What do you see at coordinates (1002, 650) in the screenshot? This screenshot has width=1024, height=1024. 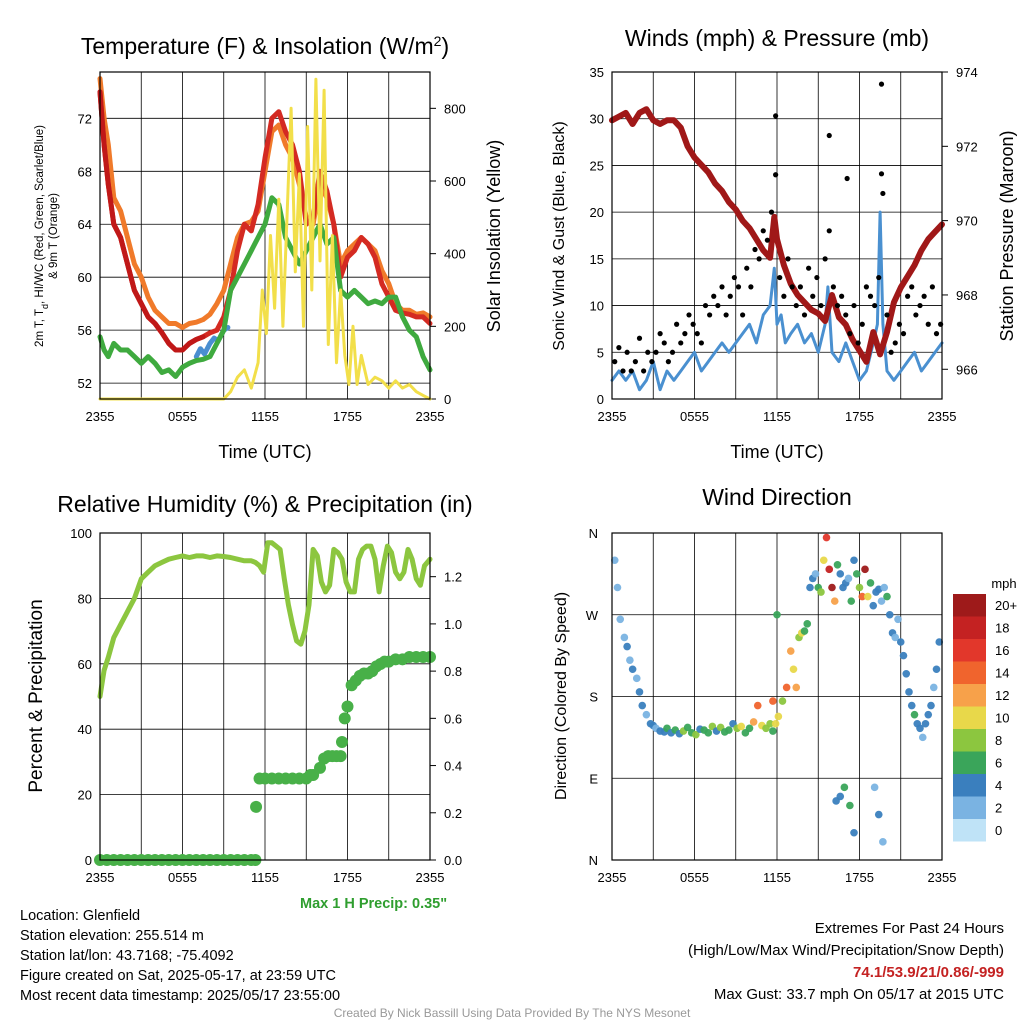 I see `colorbar-label: 16` at bounding box center [1002, 650].